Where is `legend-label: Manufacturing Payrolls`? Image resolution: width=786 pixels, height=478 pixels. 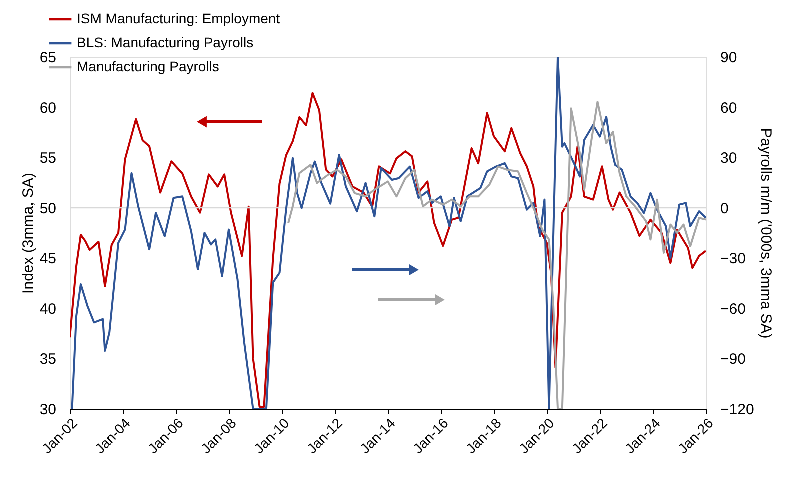
legend-label: Manufacturing Payrolls is located at coordinates (148, 66).